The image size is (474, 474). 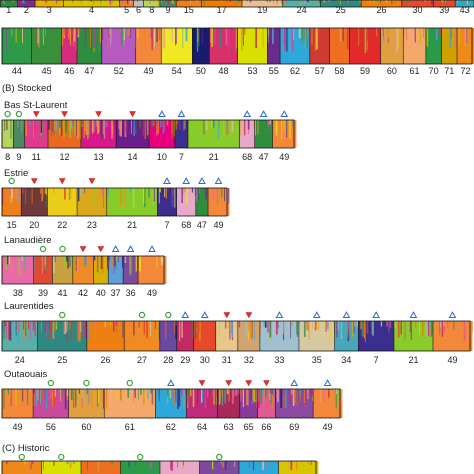 What do you see at coordinates (167, 203) in the screenshot?
I see `population-block: 7` at bounding box center [167, 203].